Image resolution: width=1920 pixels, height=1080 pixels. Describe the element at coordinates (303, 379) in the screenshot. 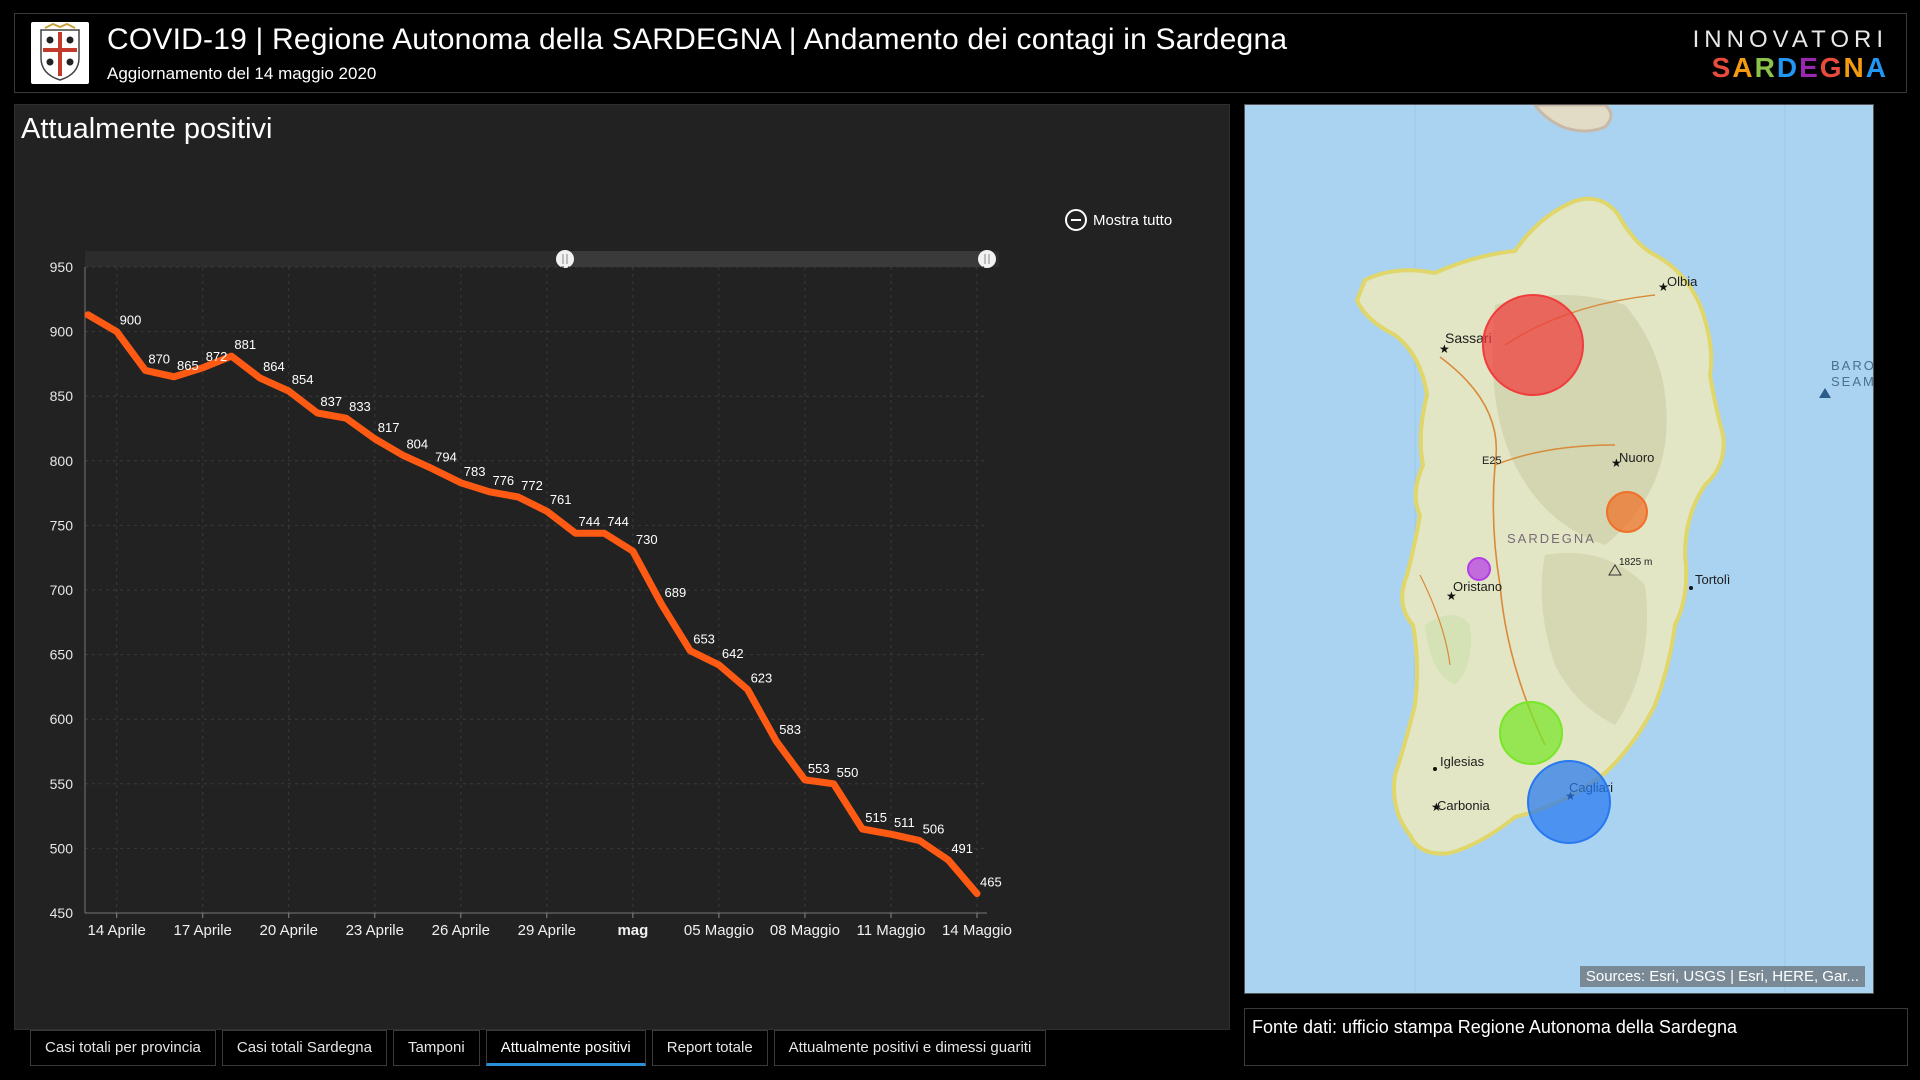

I see `data-label: 854` at that location.